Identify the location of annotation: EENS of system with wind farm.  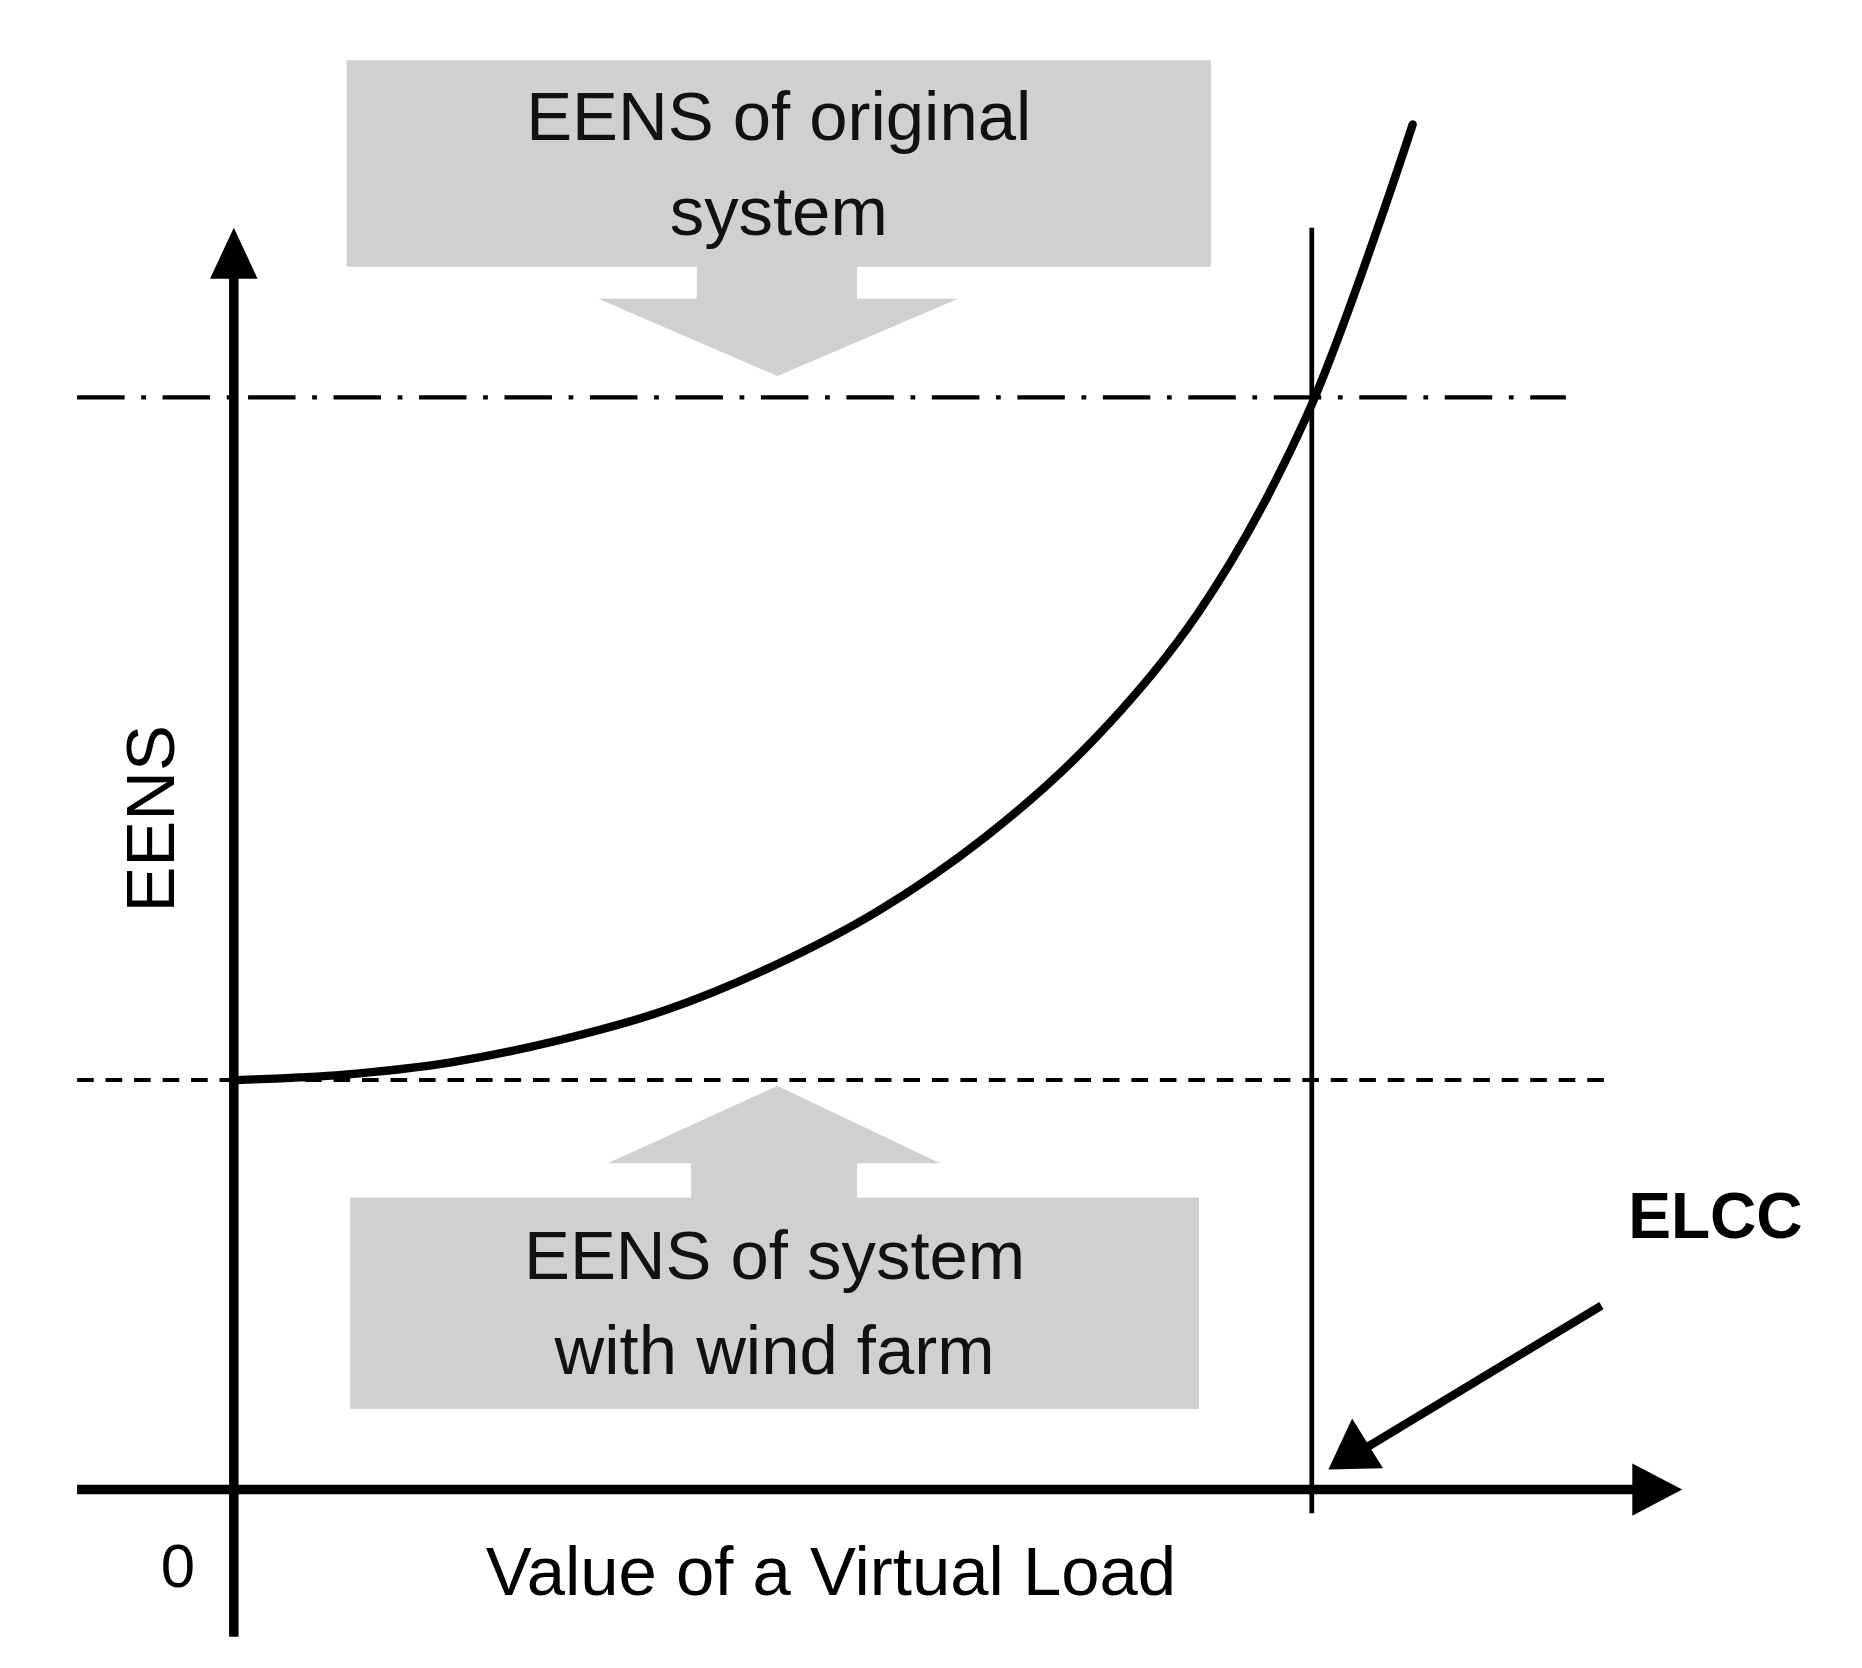
(774, 1303).